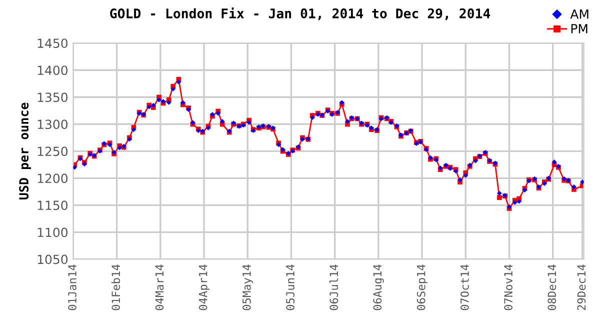 The width and height of the screenshot is (600, 324). Describe the element at coordinates (464, 287) in the screenshot. I see `x-tick-label: 07Oct14` at that location.